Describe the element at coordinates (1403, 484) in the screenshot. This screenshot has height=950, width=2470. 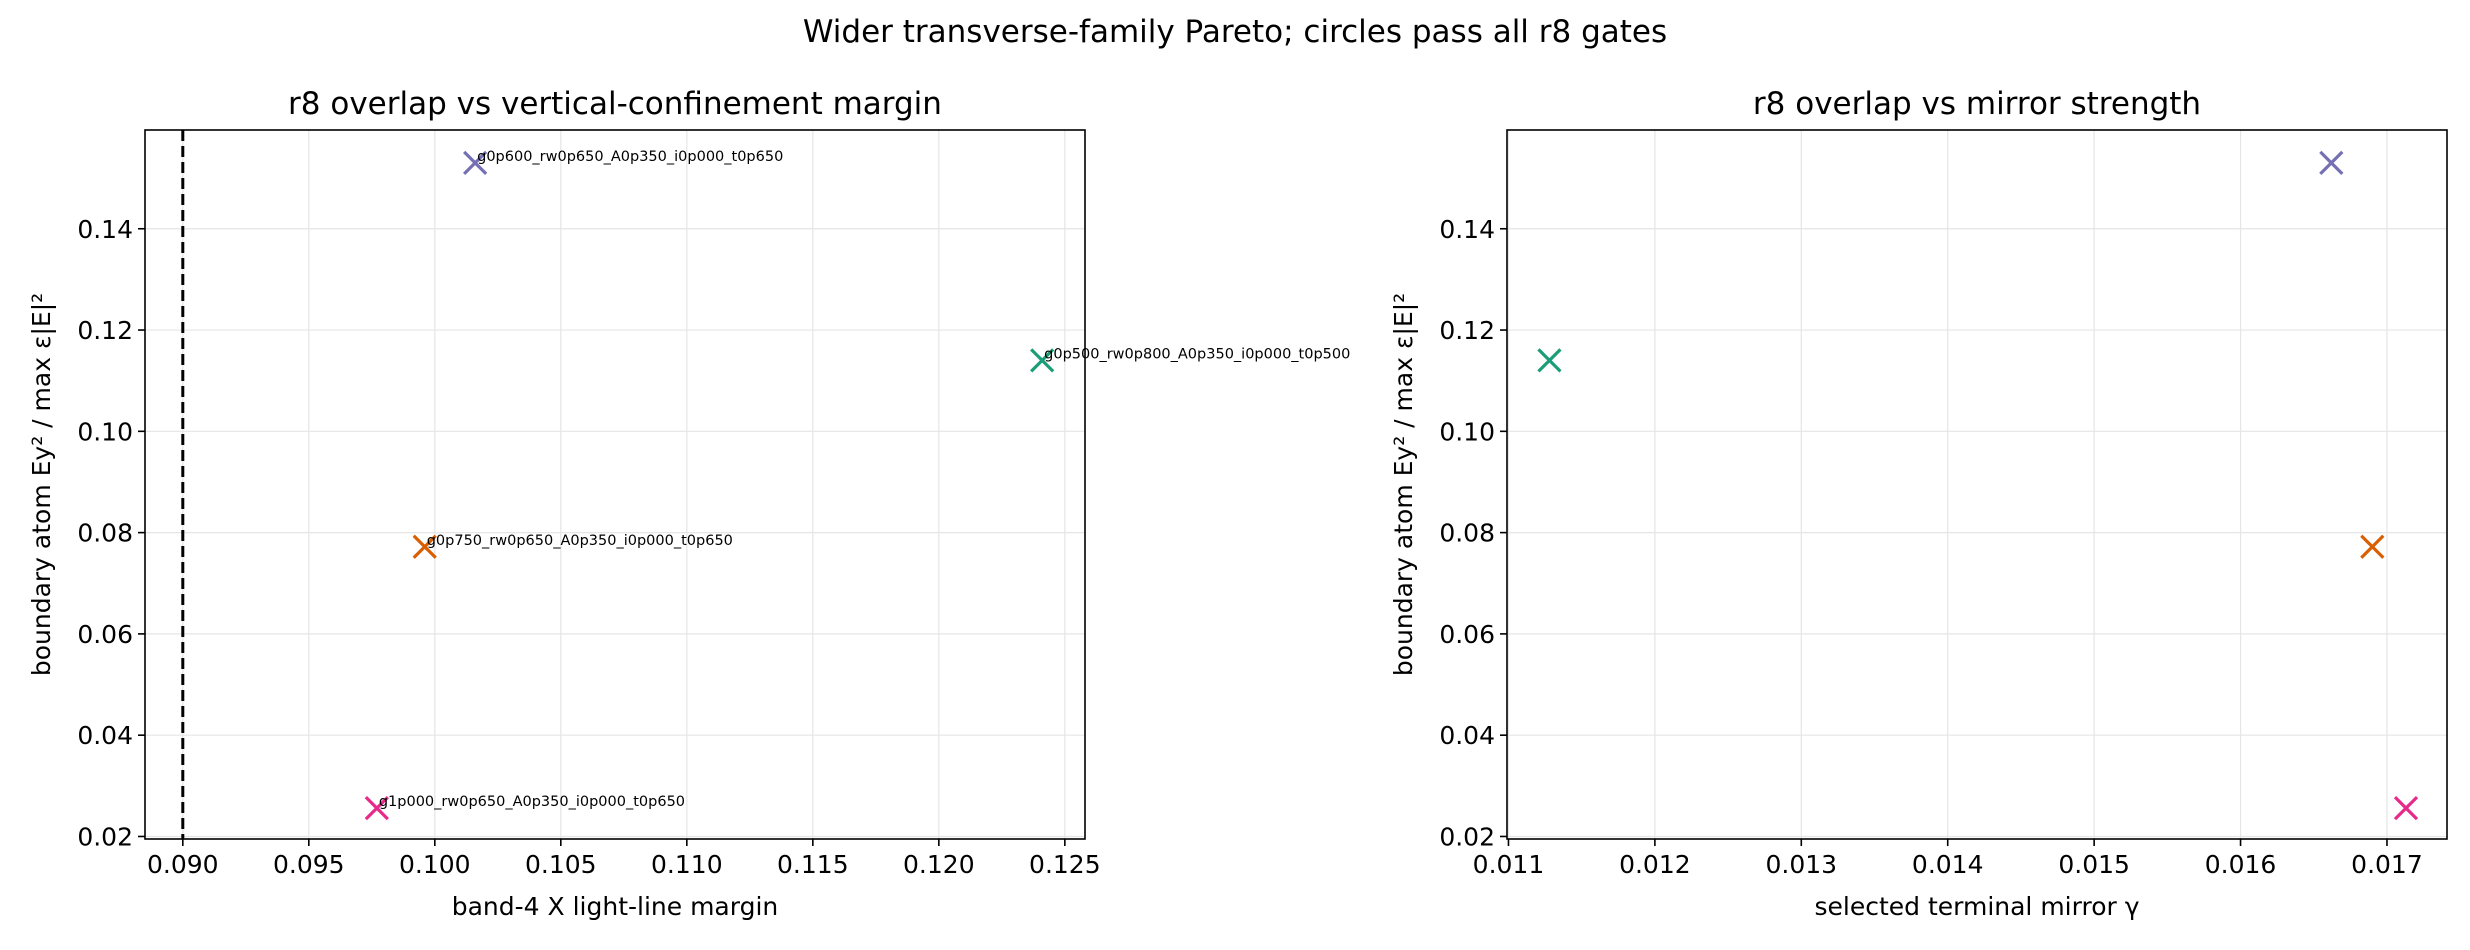
I see `right-y-axis-label: boundary atom Ey² / max ε|E|²` at that location.